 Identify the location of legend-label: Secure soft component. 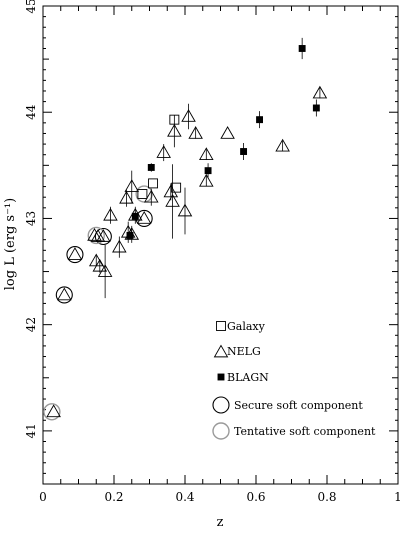
(298, 405).